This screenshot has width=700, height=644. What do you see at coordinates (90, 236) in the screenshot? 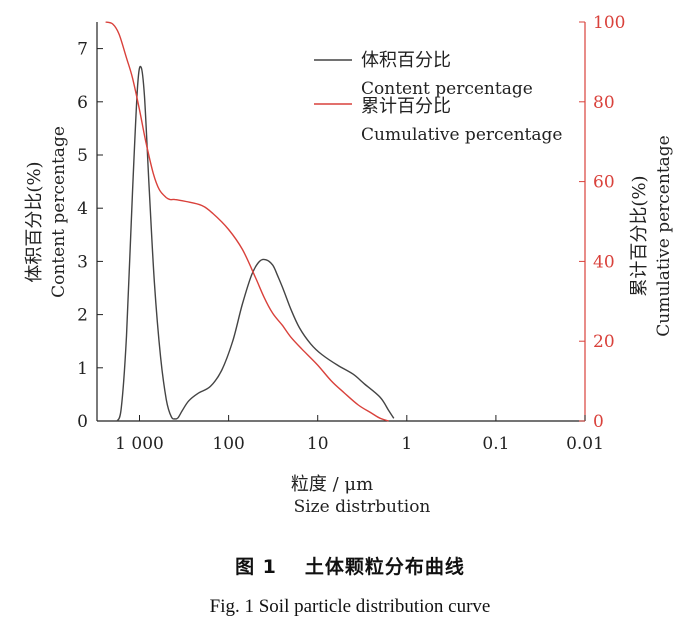
I see `y-axis-left: 0 1 2 3 4 5 6 7` at bounding box center [90, 236].